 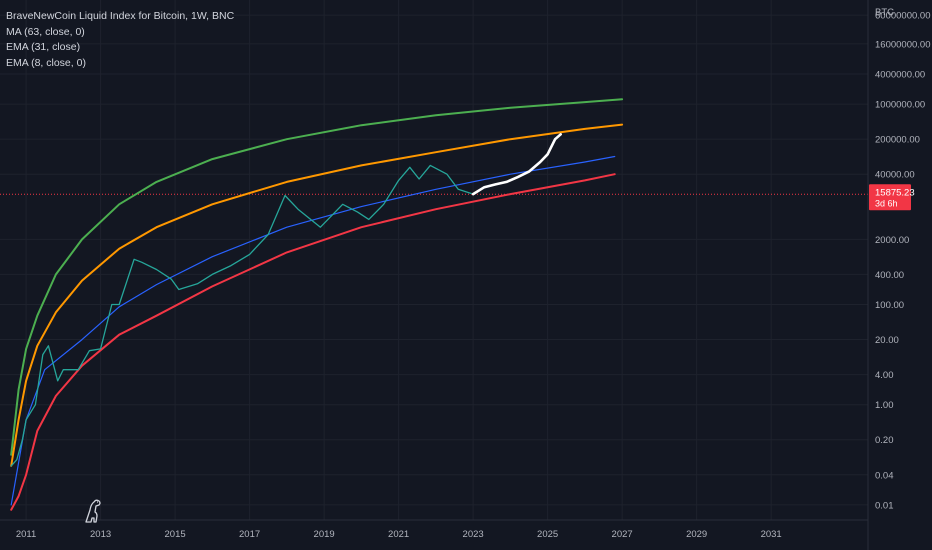 I want to click on price-tick-label: 200000.00, so click(x=897, y=140).